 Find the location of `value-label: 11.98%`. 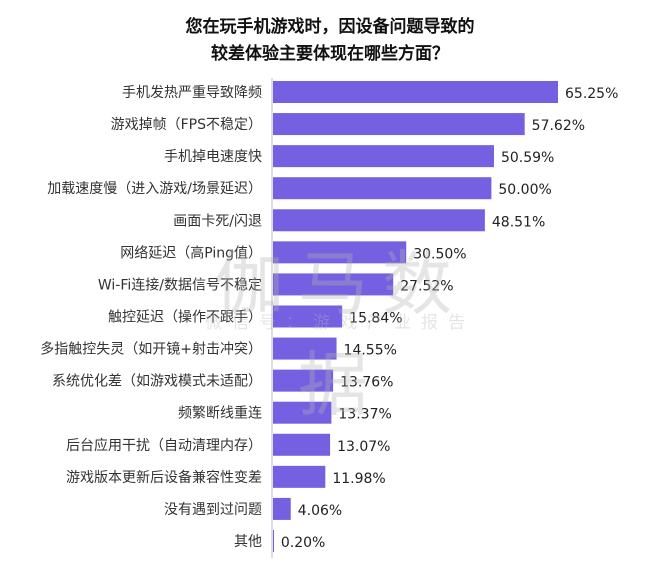

value-label: 11.98% is located at coordinates (358, 479).